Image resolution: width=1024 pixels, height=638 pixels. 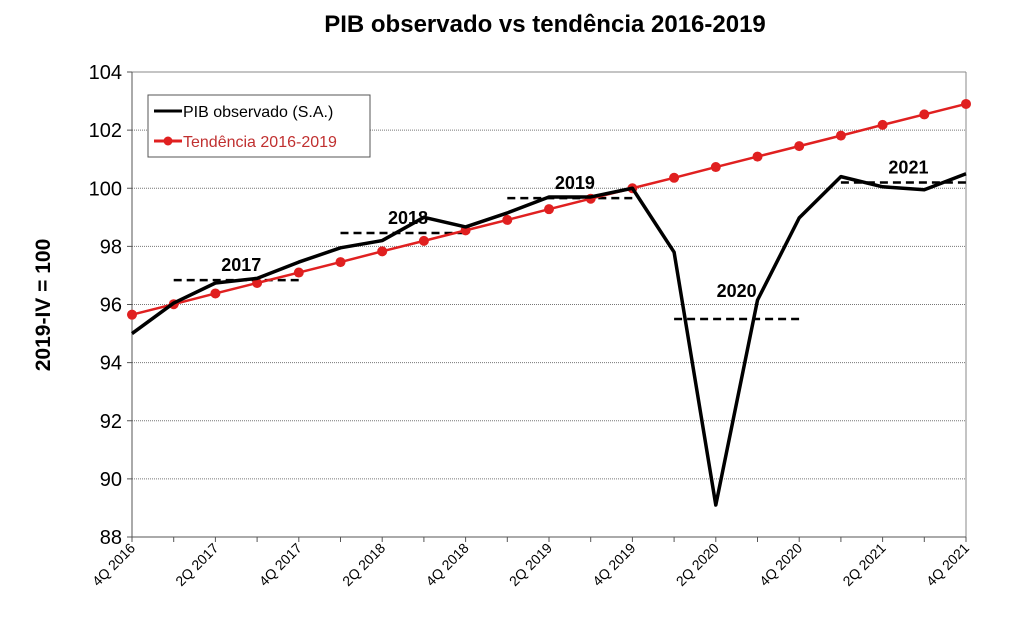 I want to click on chart-title: PIB observado vs tendência 2016-2019, so click(x=545, y=24).